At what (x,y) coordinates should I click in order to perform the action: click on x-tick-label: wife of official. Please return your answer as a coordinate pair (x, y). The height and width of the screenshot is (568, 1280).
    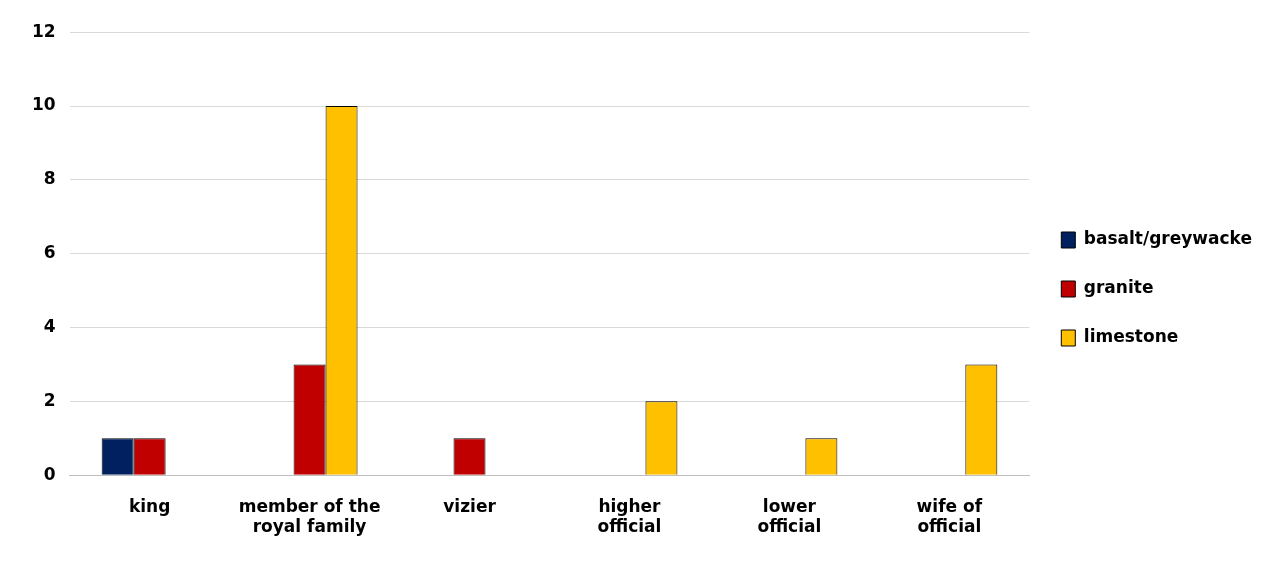
    Looking at the image, I should click on (949, 516).